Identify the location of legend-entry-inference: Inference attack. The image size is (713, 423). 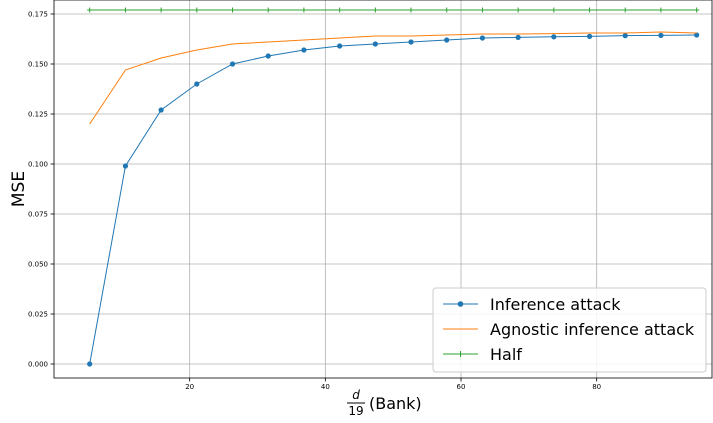
(532, 304).